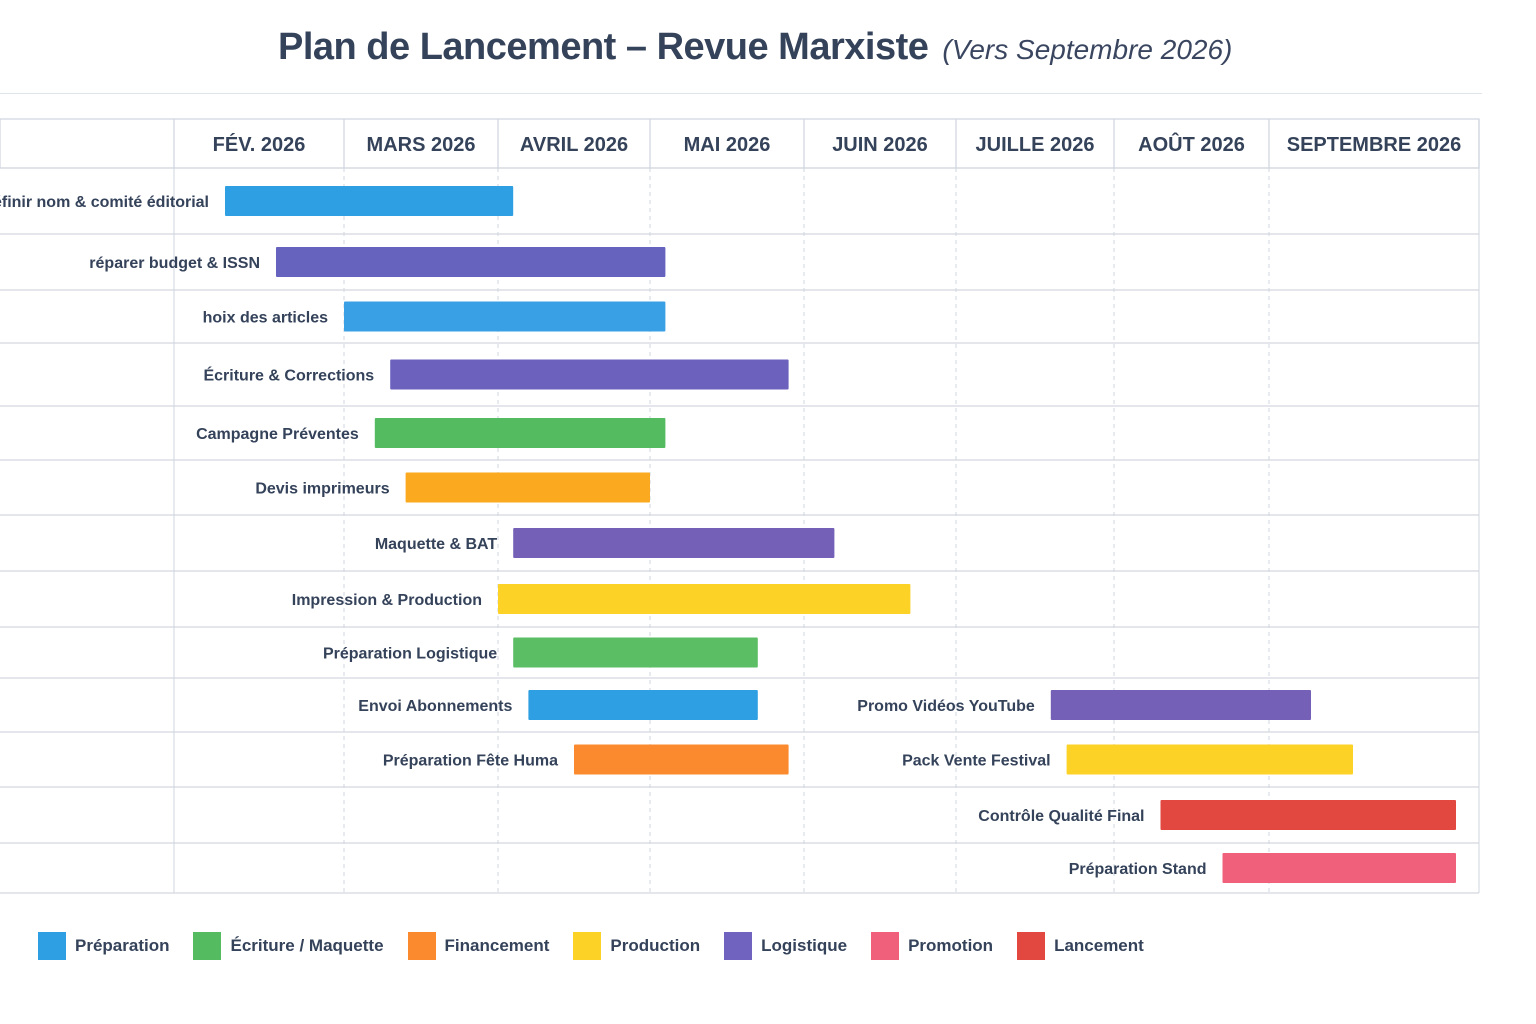 This screenshot has height=1024, width=1536. Describe the element at coordinates (727, 145) in the screenshot. I see `month-label: MAI 2026` at that location.